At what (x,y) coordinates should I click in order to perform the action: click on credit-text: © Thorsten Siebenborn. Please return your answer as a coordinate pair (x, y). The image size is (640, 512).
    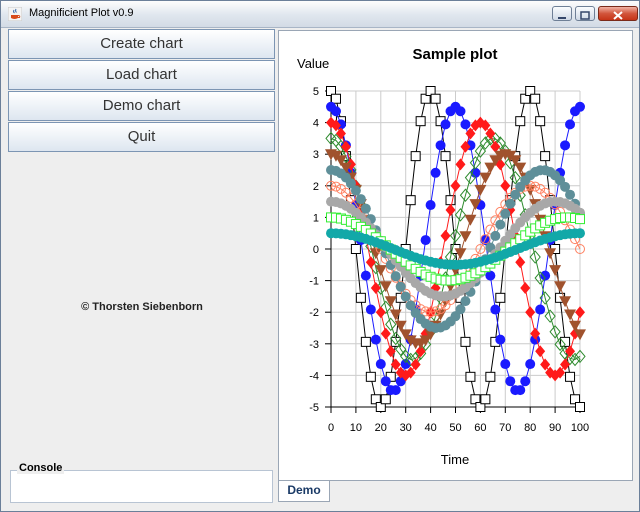
    Looking at the image, I should click on (142, 307).